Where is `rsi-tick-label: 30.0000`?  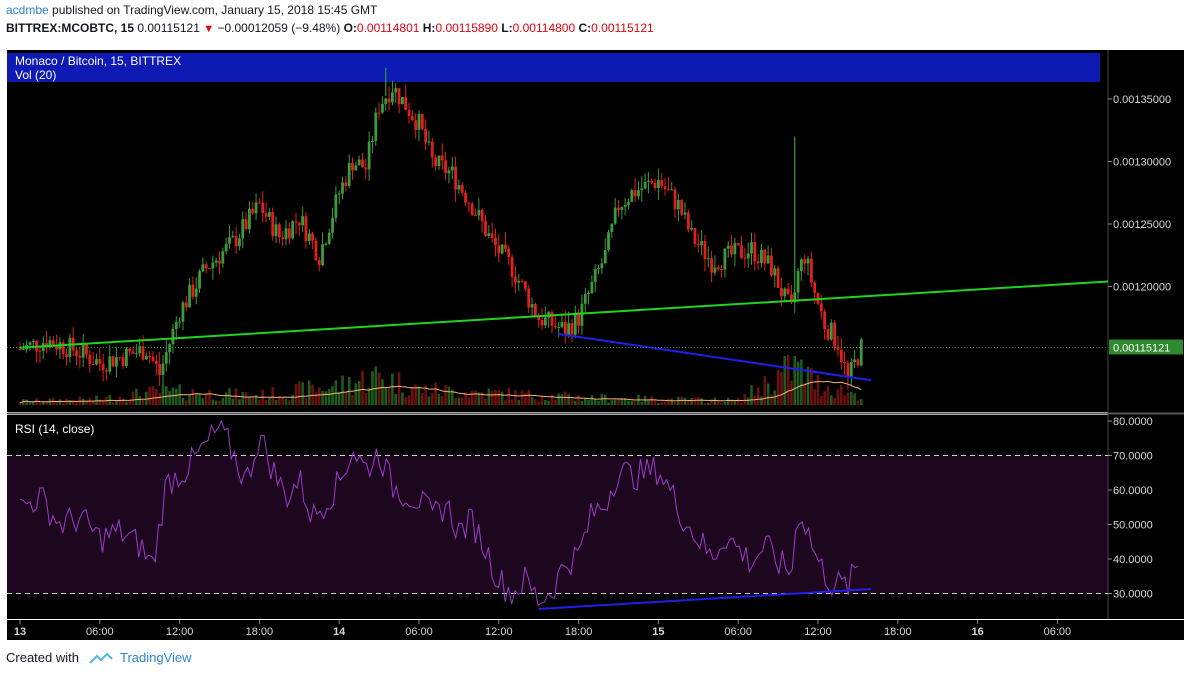
rsi-tick-label: 30.0000 is located at coordinates (1133, 595).